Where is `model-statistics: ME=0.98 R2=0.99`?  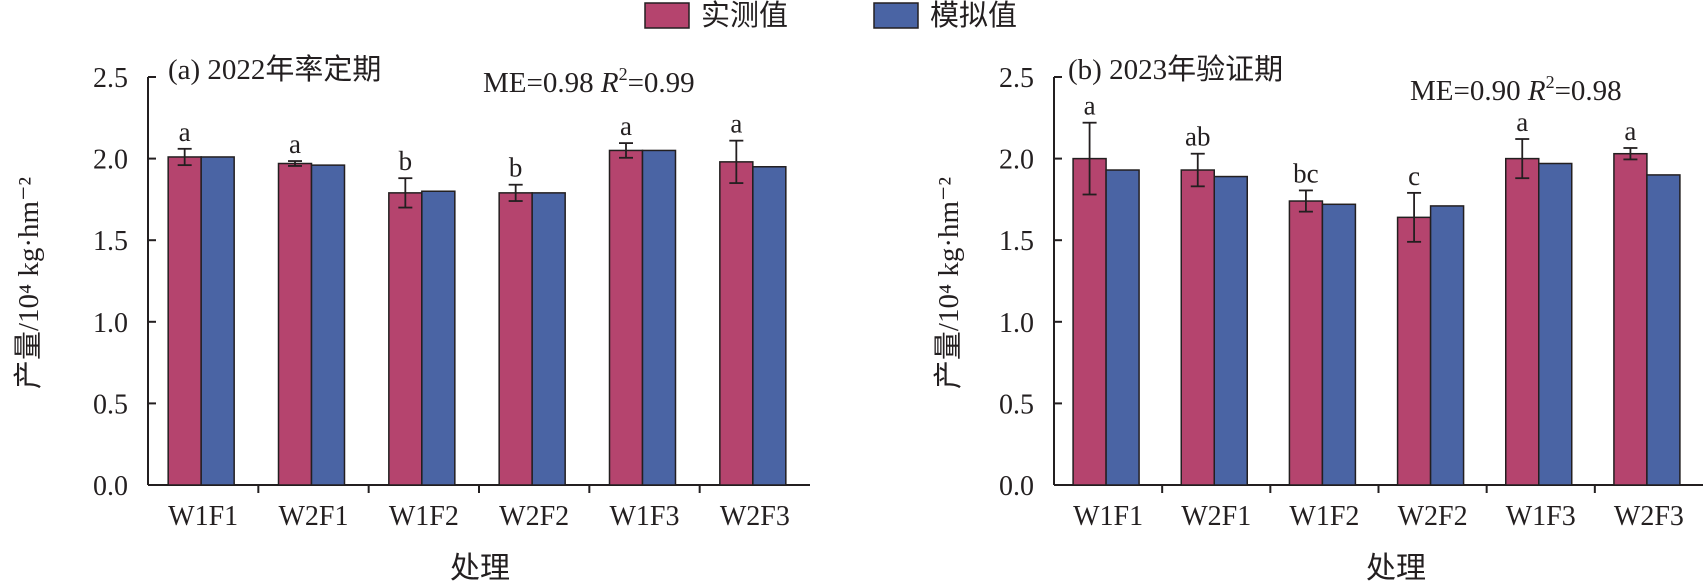
model-statistics: ME=0.98 R2=0.99 is located at coordinates (589, 81).